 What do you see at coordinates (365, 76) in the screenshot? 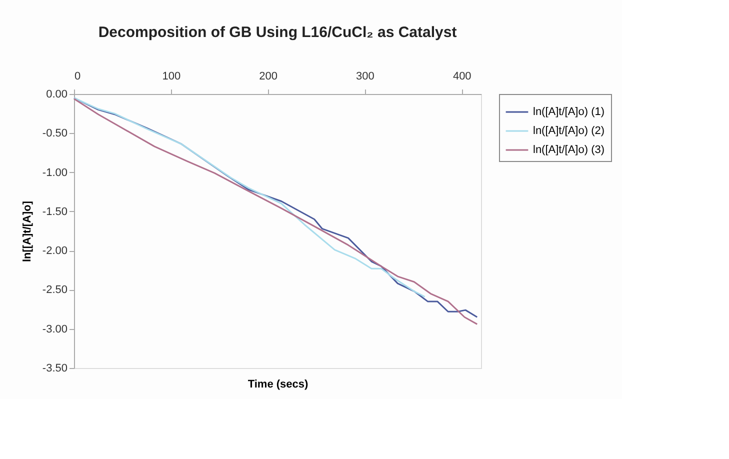
I see `x-tick-label: 300` at bounding box center [365, 76].